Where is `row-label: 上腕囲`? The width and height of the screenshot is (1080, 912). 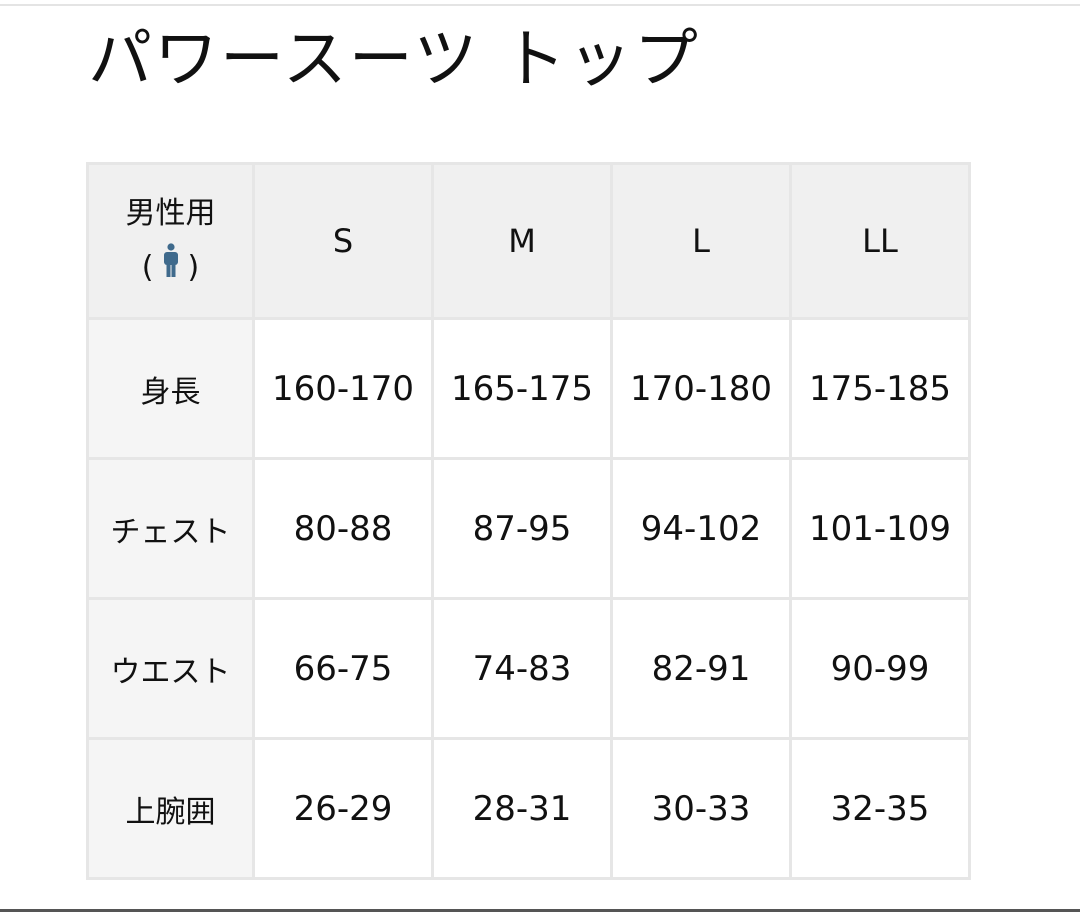
row-label: 上腕囲 is located at coordinates (170, 808).